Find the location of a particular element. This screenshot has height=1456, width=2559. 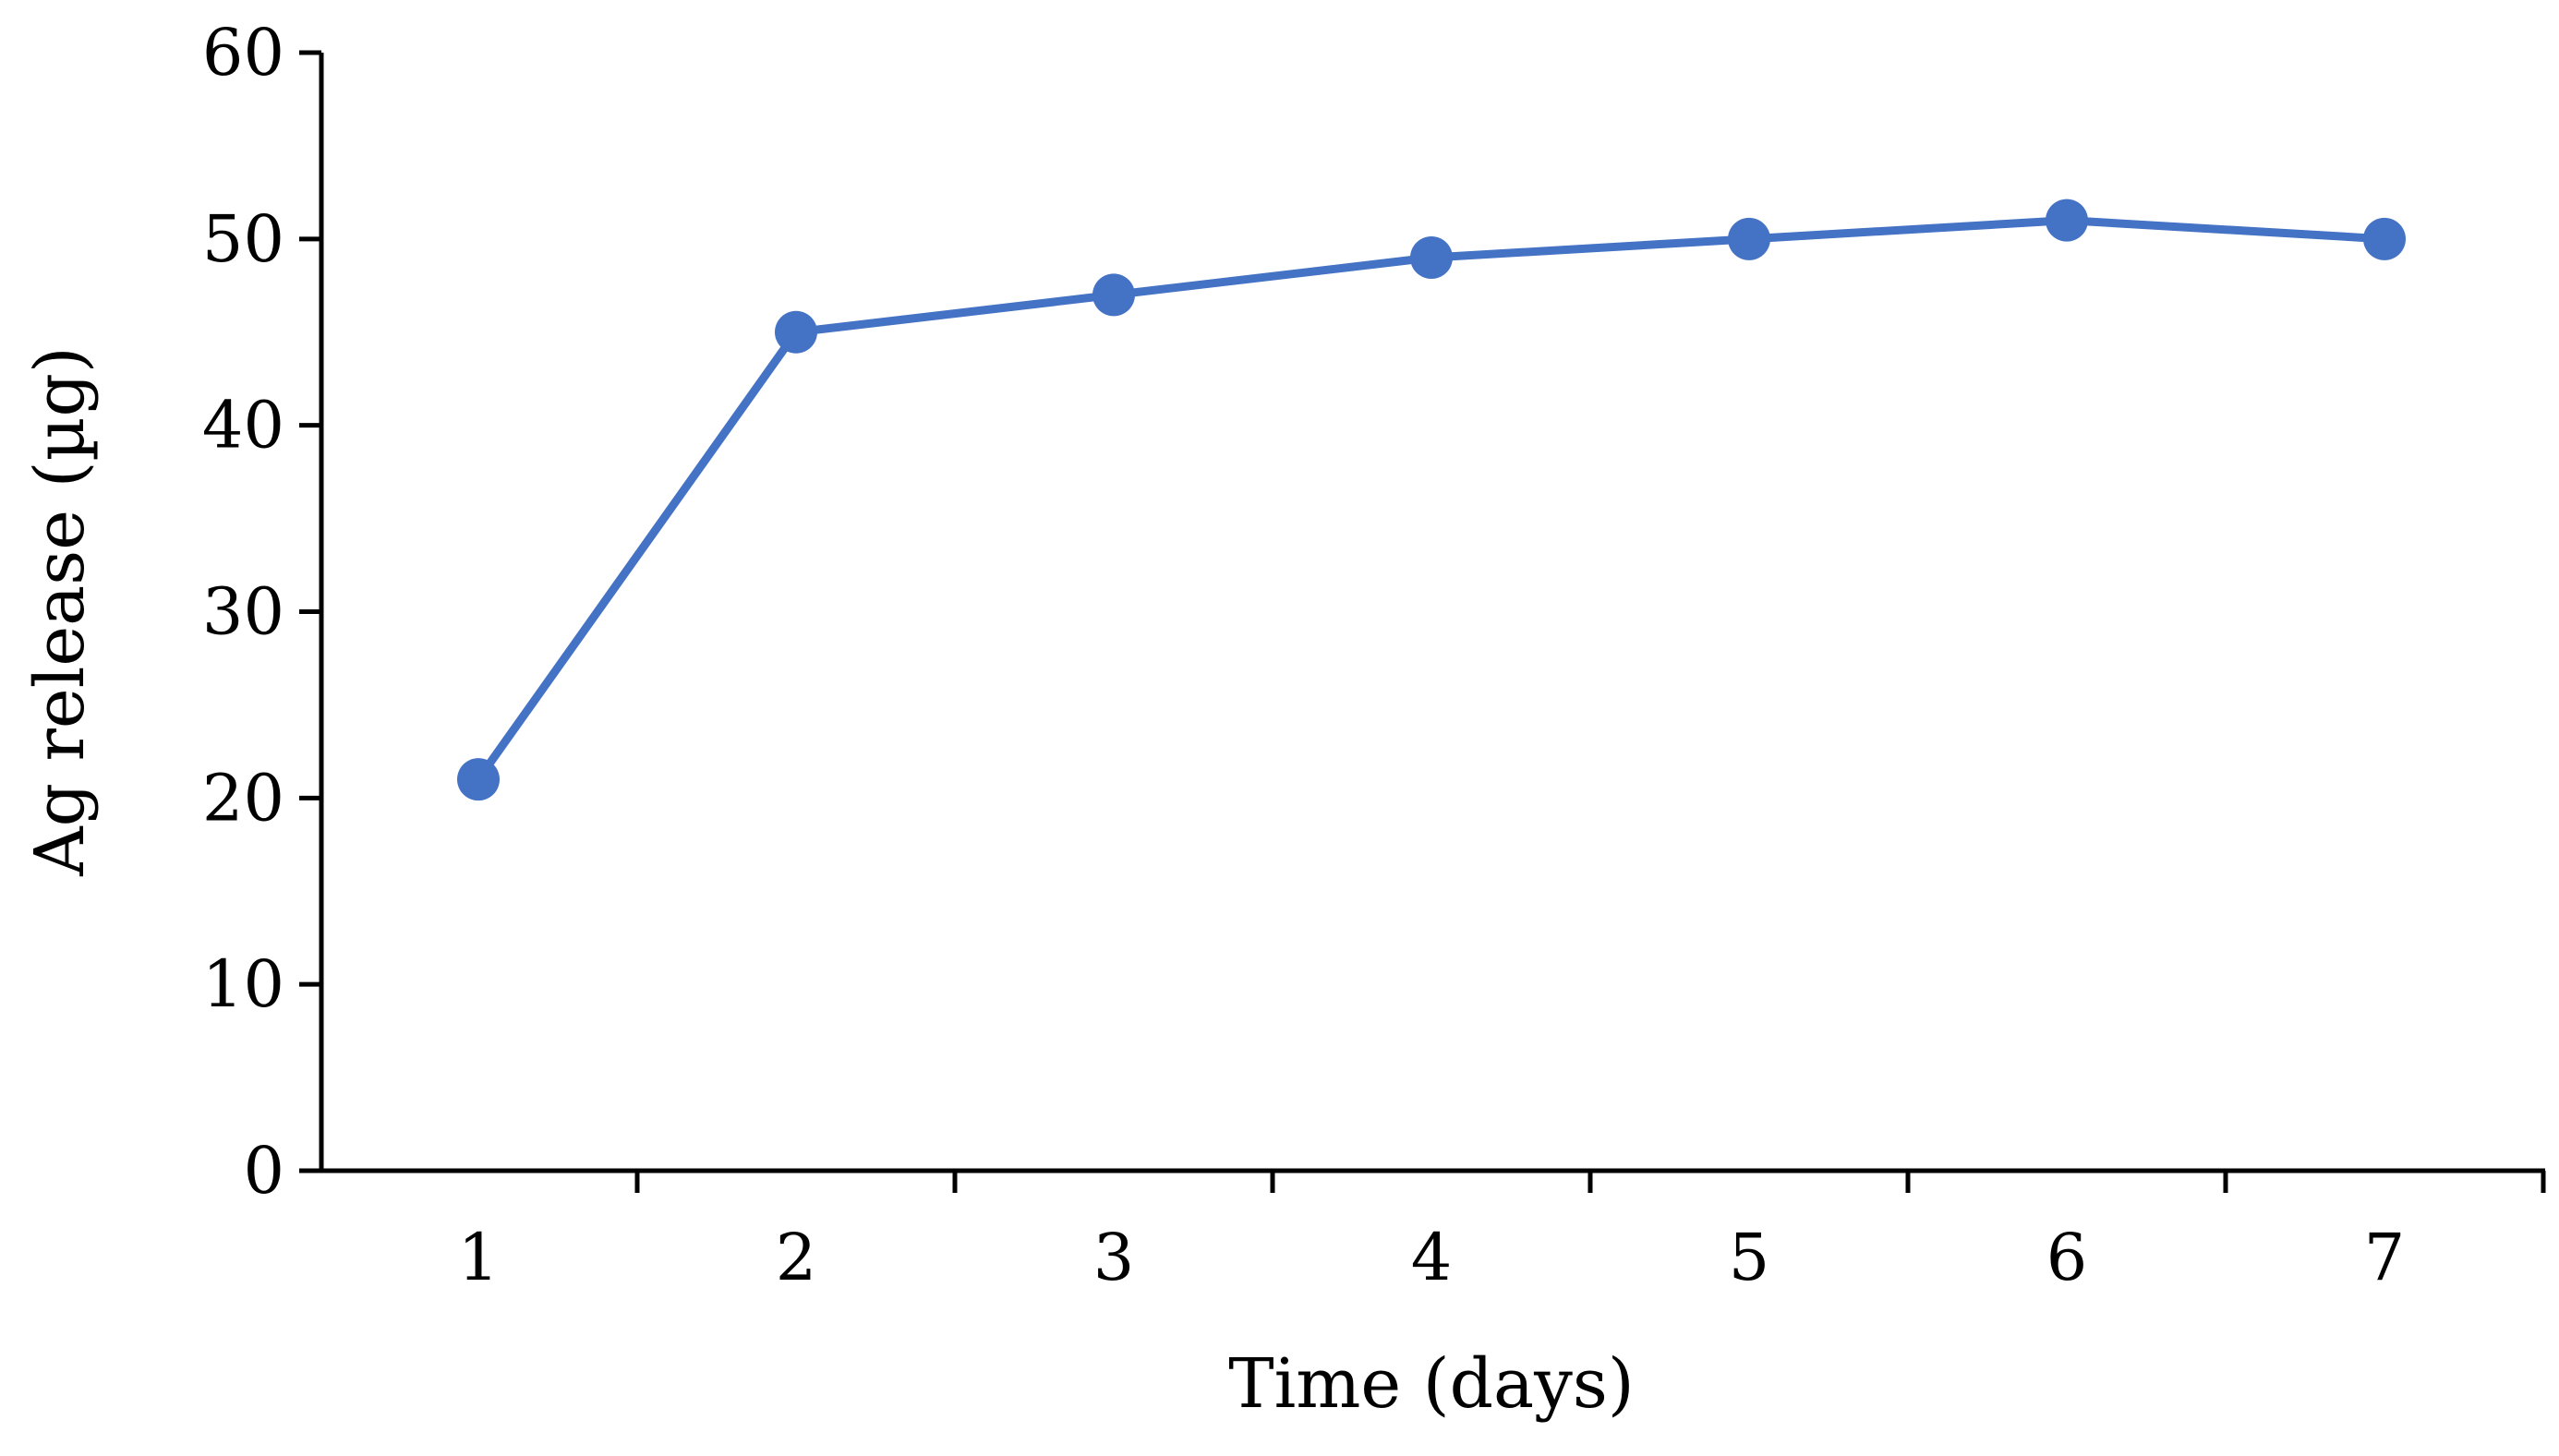

y-tick-label: 0 is located at coordinates (264, 1171).